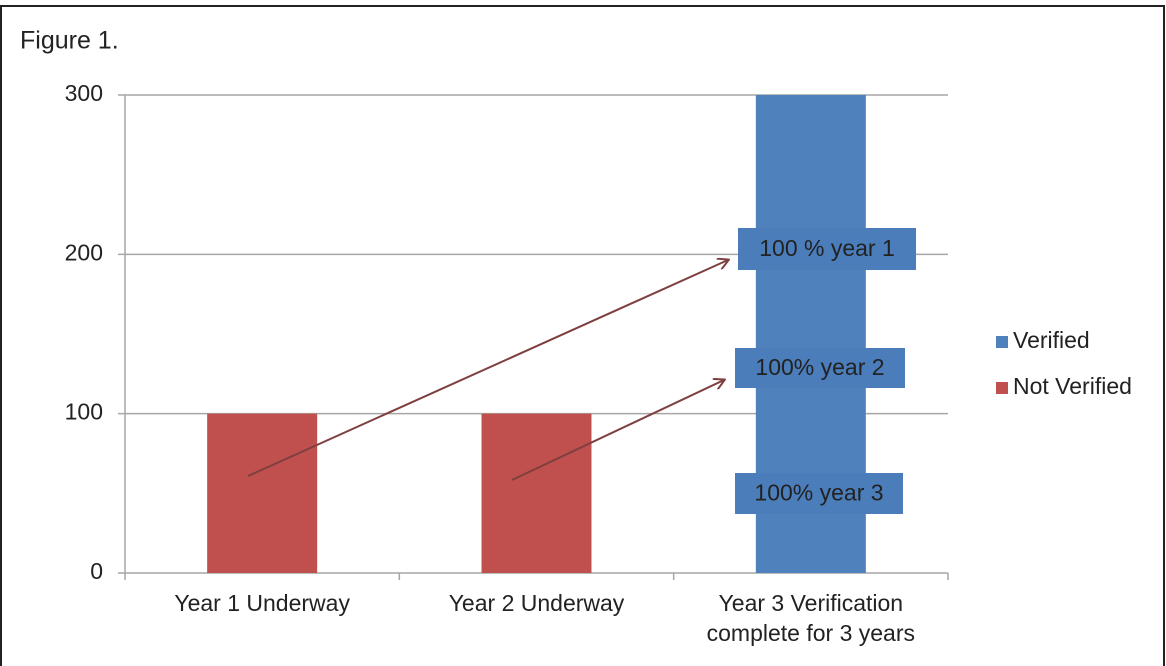 The image size is (1166, 666). What do you see at coordinates (69, 41) in the screenshot?
I see `chart-title: Figure 1.` at bounding box center [69, 41].